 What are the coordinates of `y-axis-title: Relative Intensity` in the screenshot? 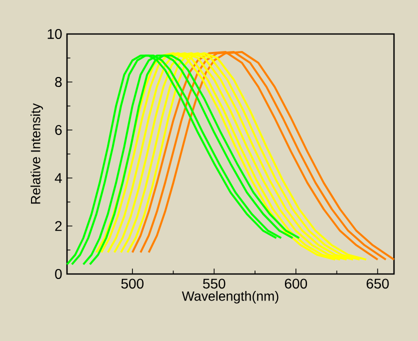 It's located at (36, 153).